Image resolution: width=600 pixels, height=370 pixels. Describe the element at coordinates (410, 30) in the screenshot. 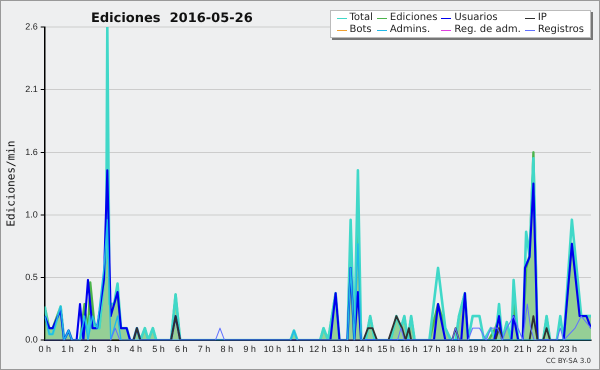

I see `legend-label: Admins.` at that location.